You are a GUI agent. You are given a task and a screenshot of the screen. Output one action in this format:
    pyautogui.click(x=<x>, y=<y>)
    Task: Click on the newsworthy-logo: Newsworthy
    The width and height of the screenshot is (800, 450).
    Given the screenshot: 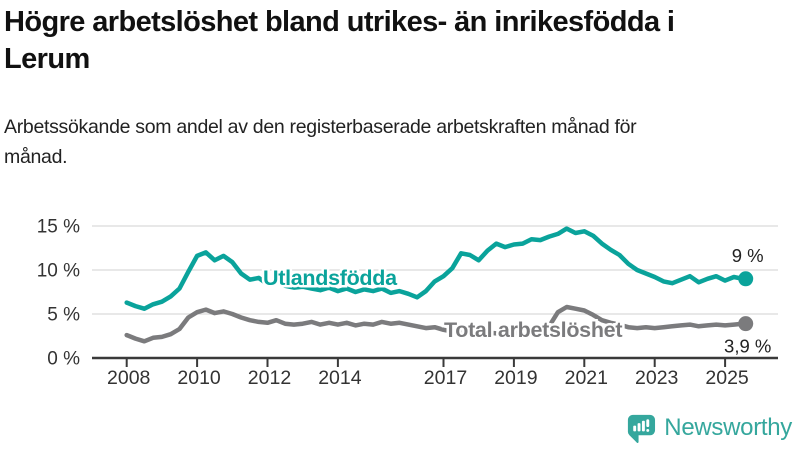 What is the action you would take?
    pyautogui.click(x=708, y=427)
    